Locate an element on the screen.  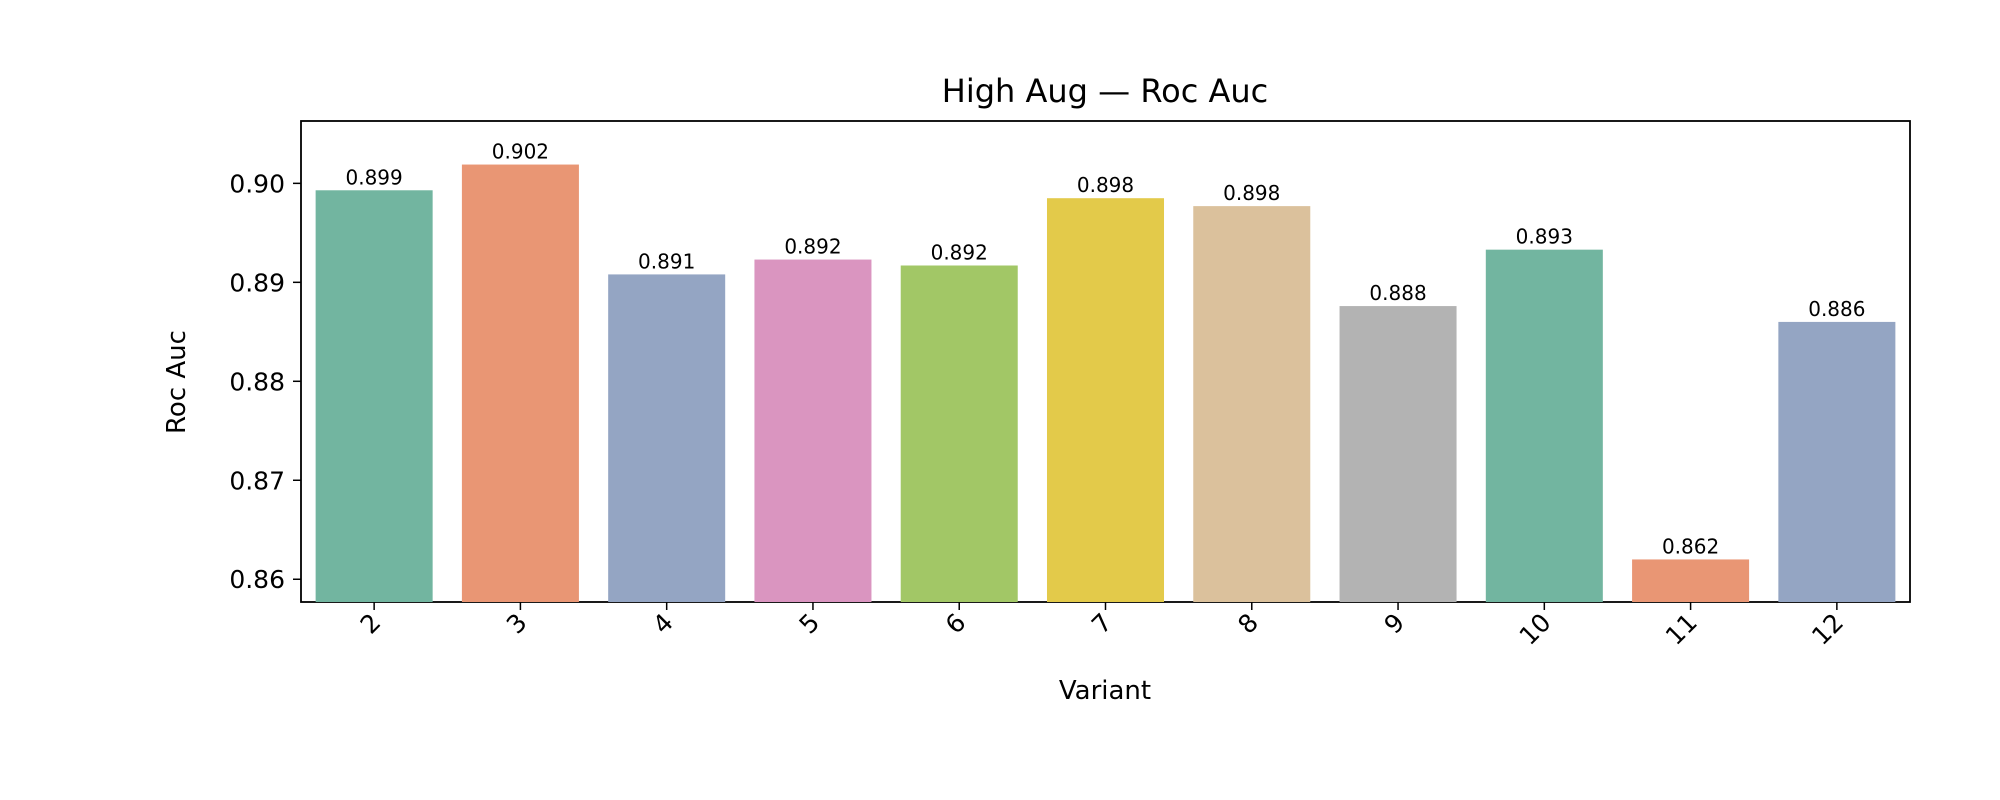
bar-value-label-8: 0.898 is located at coordinates (1251, 193).